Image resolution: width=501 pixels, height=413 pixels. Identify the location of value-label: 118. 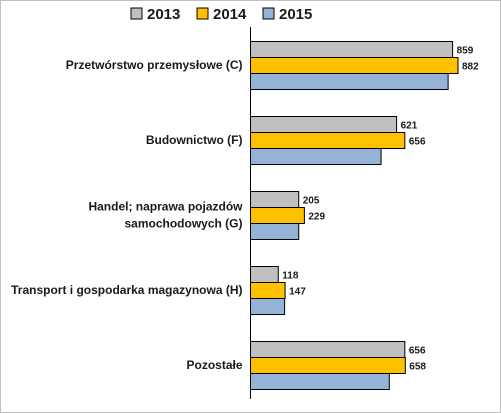
(290, 276).